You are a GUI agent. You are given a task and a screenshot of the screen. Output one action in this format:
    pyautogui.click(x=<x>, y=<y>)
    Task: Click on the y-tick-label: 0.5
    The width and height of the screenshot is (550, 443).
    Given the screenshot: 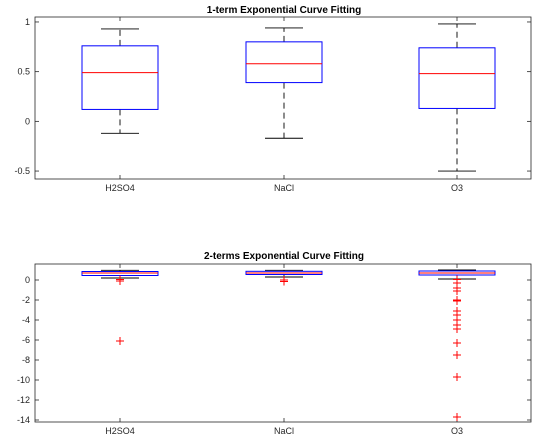 What is the action you would take?
    pyautogui.click(x=23, y=72)
    